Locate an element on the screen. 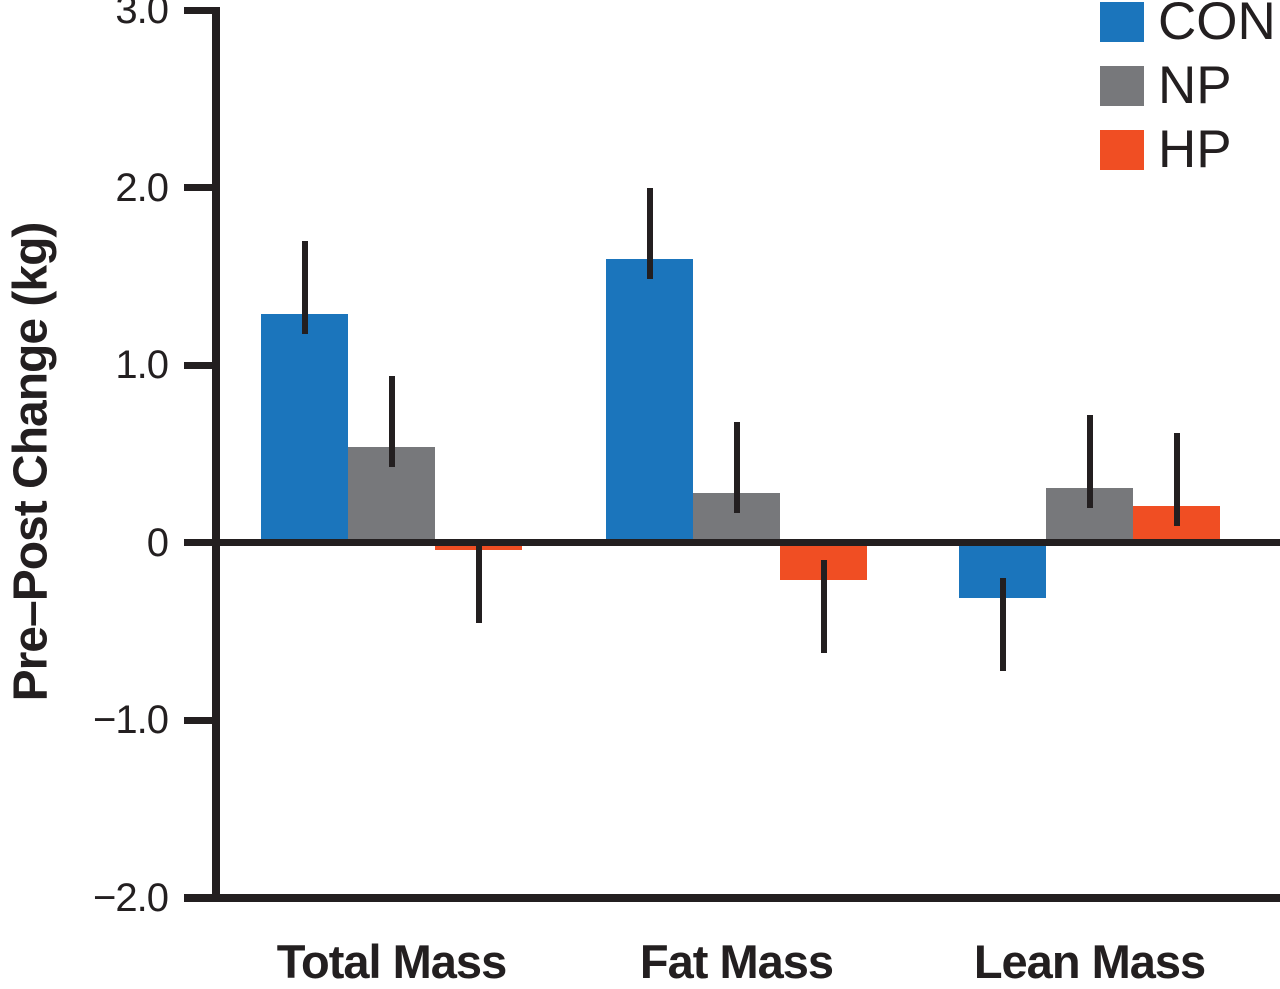  y-axis-title: Pre–Post Change (kg) is located at coordinates (31, 462).